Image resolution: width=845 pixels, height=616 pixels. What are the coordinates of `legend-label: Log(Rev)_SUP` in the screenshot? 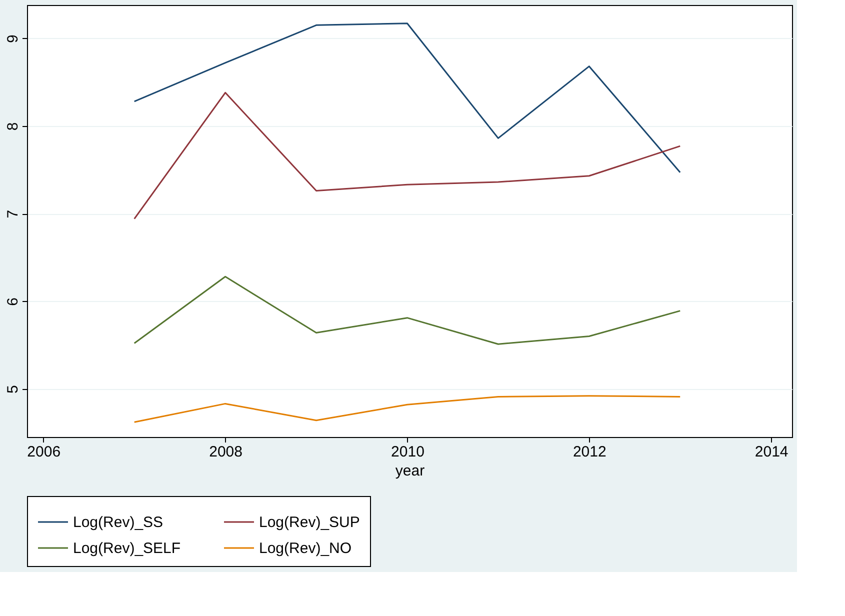 It's located at (309, 522).